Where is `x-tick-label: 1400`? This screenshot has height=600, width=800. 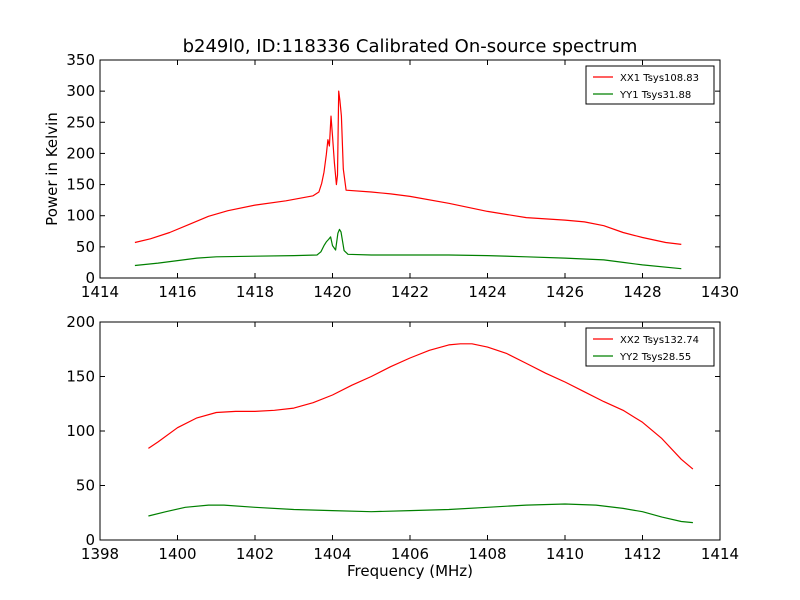 x-tick-label: 1400 is located at coordinates (177, 554).